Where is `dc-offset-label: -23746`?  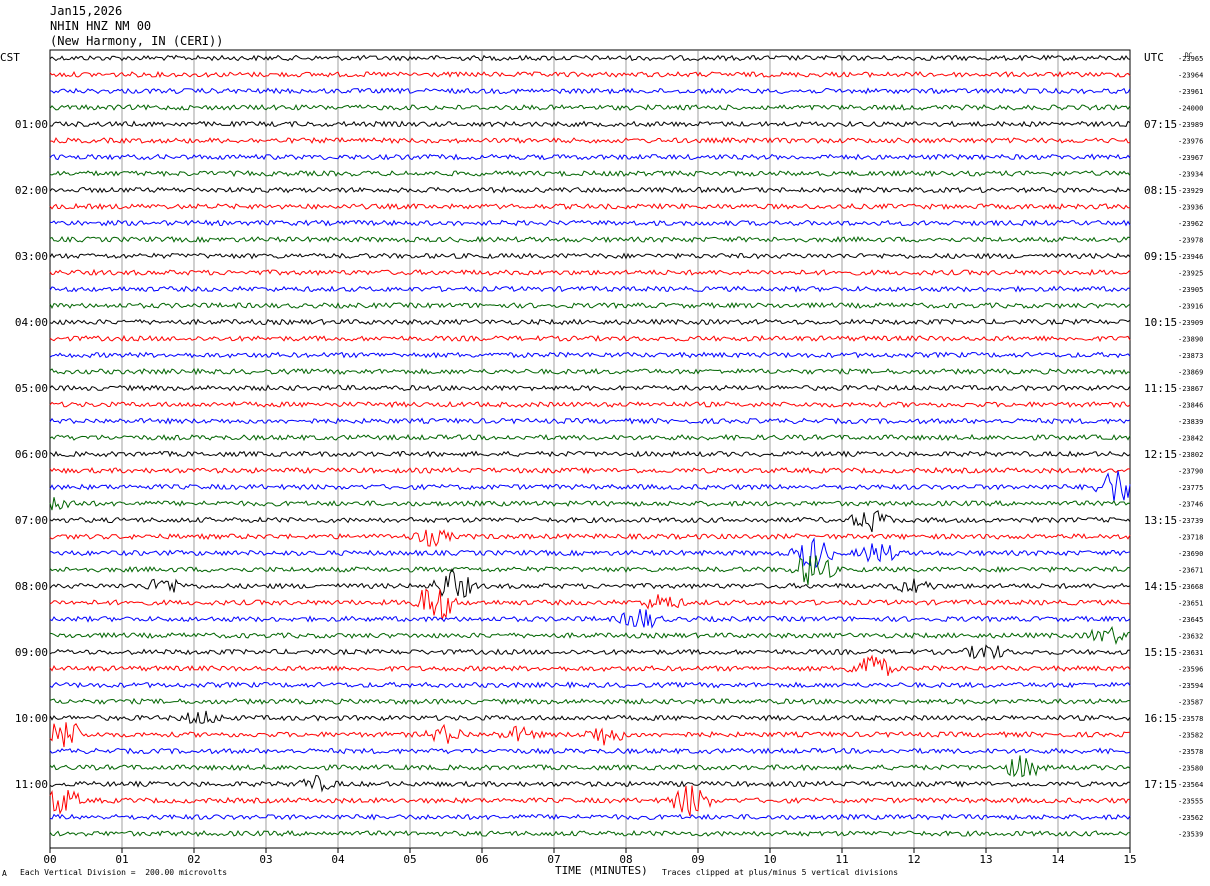
dc-offset-label: -23746 is located at coordinates (1190, 505).